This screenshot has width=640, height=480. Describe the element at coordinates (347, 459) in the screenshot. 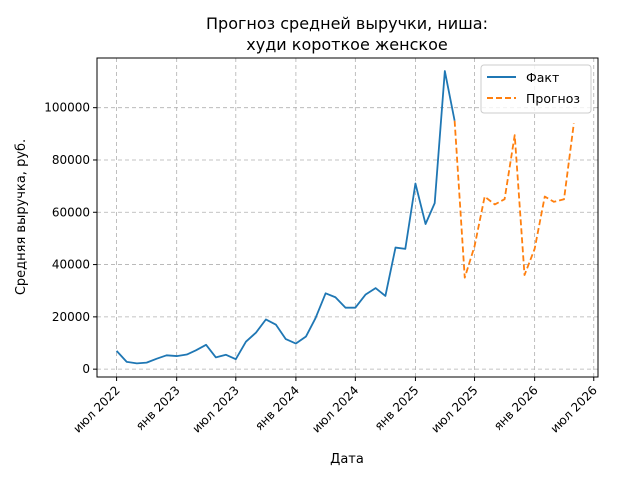

I see `x-axis-label: Дата` at that location.